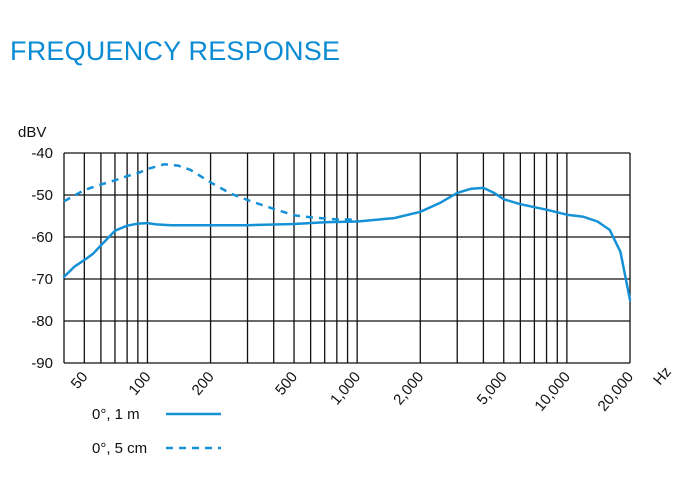  I want to click on x-tick-label: 1,000, so click(345, 389).